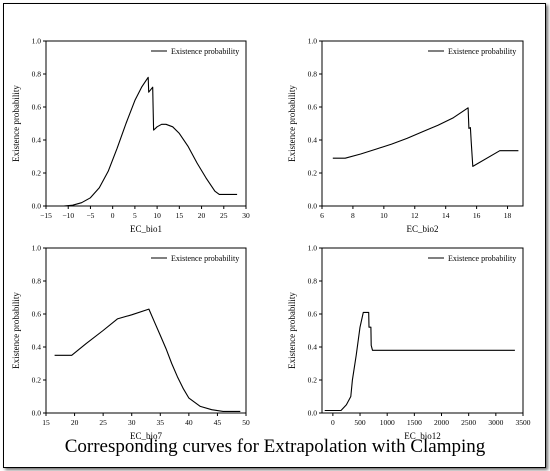 The height and width of the screenshot is (471, 550). Describe the element at coordinates (68, 215) in the screenshot. I see `x-tick-label: −10` at that location.